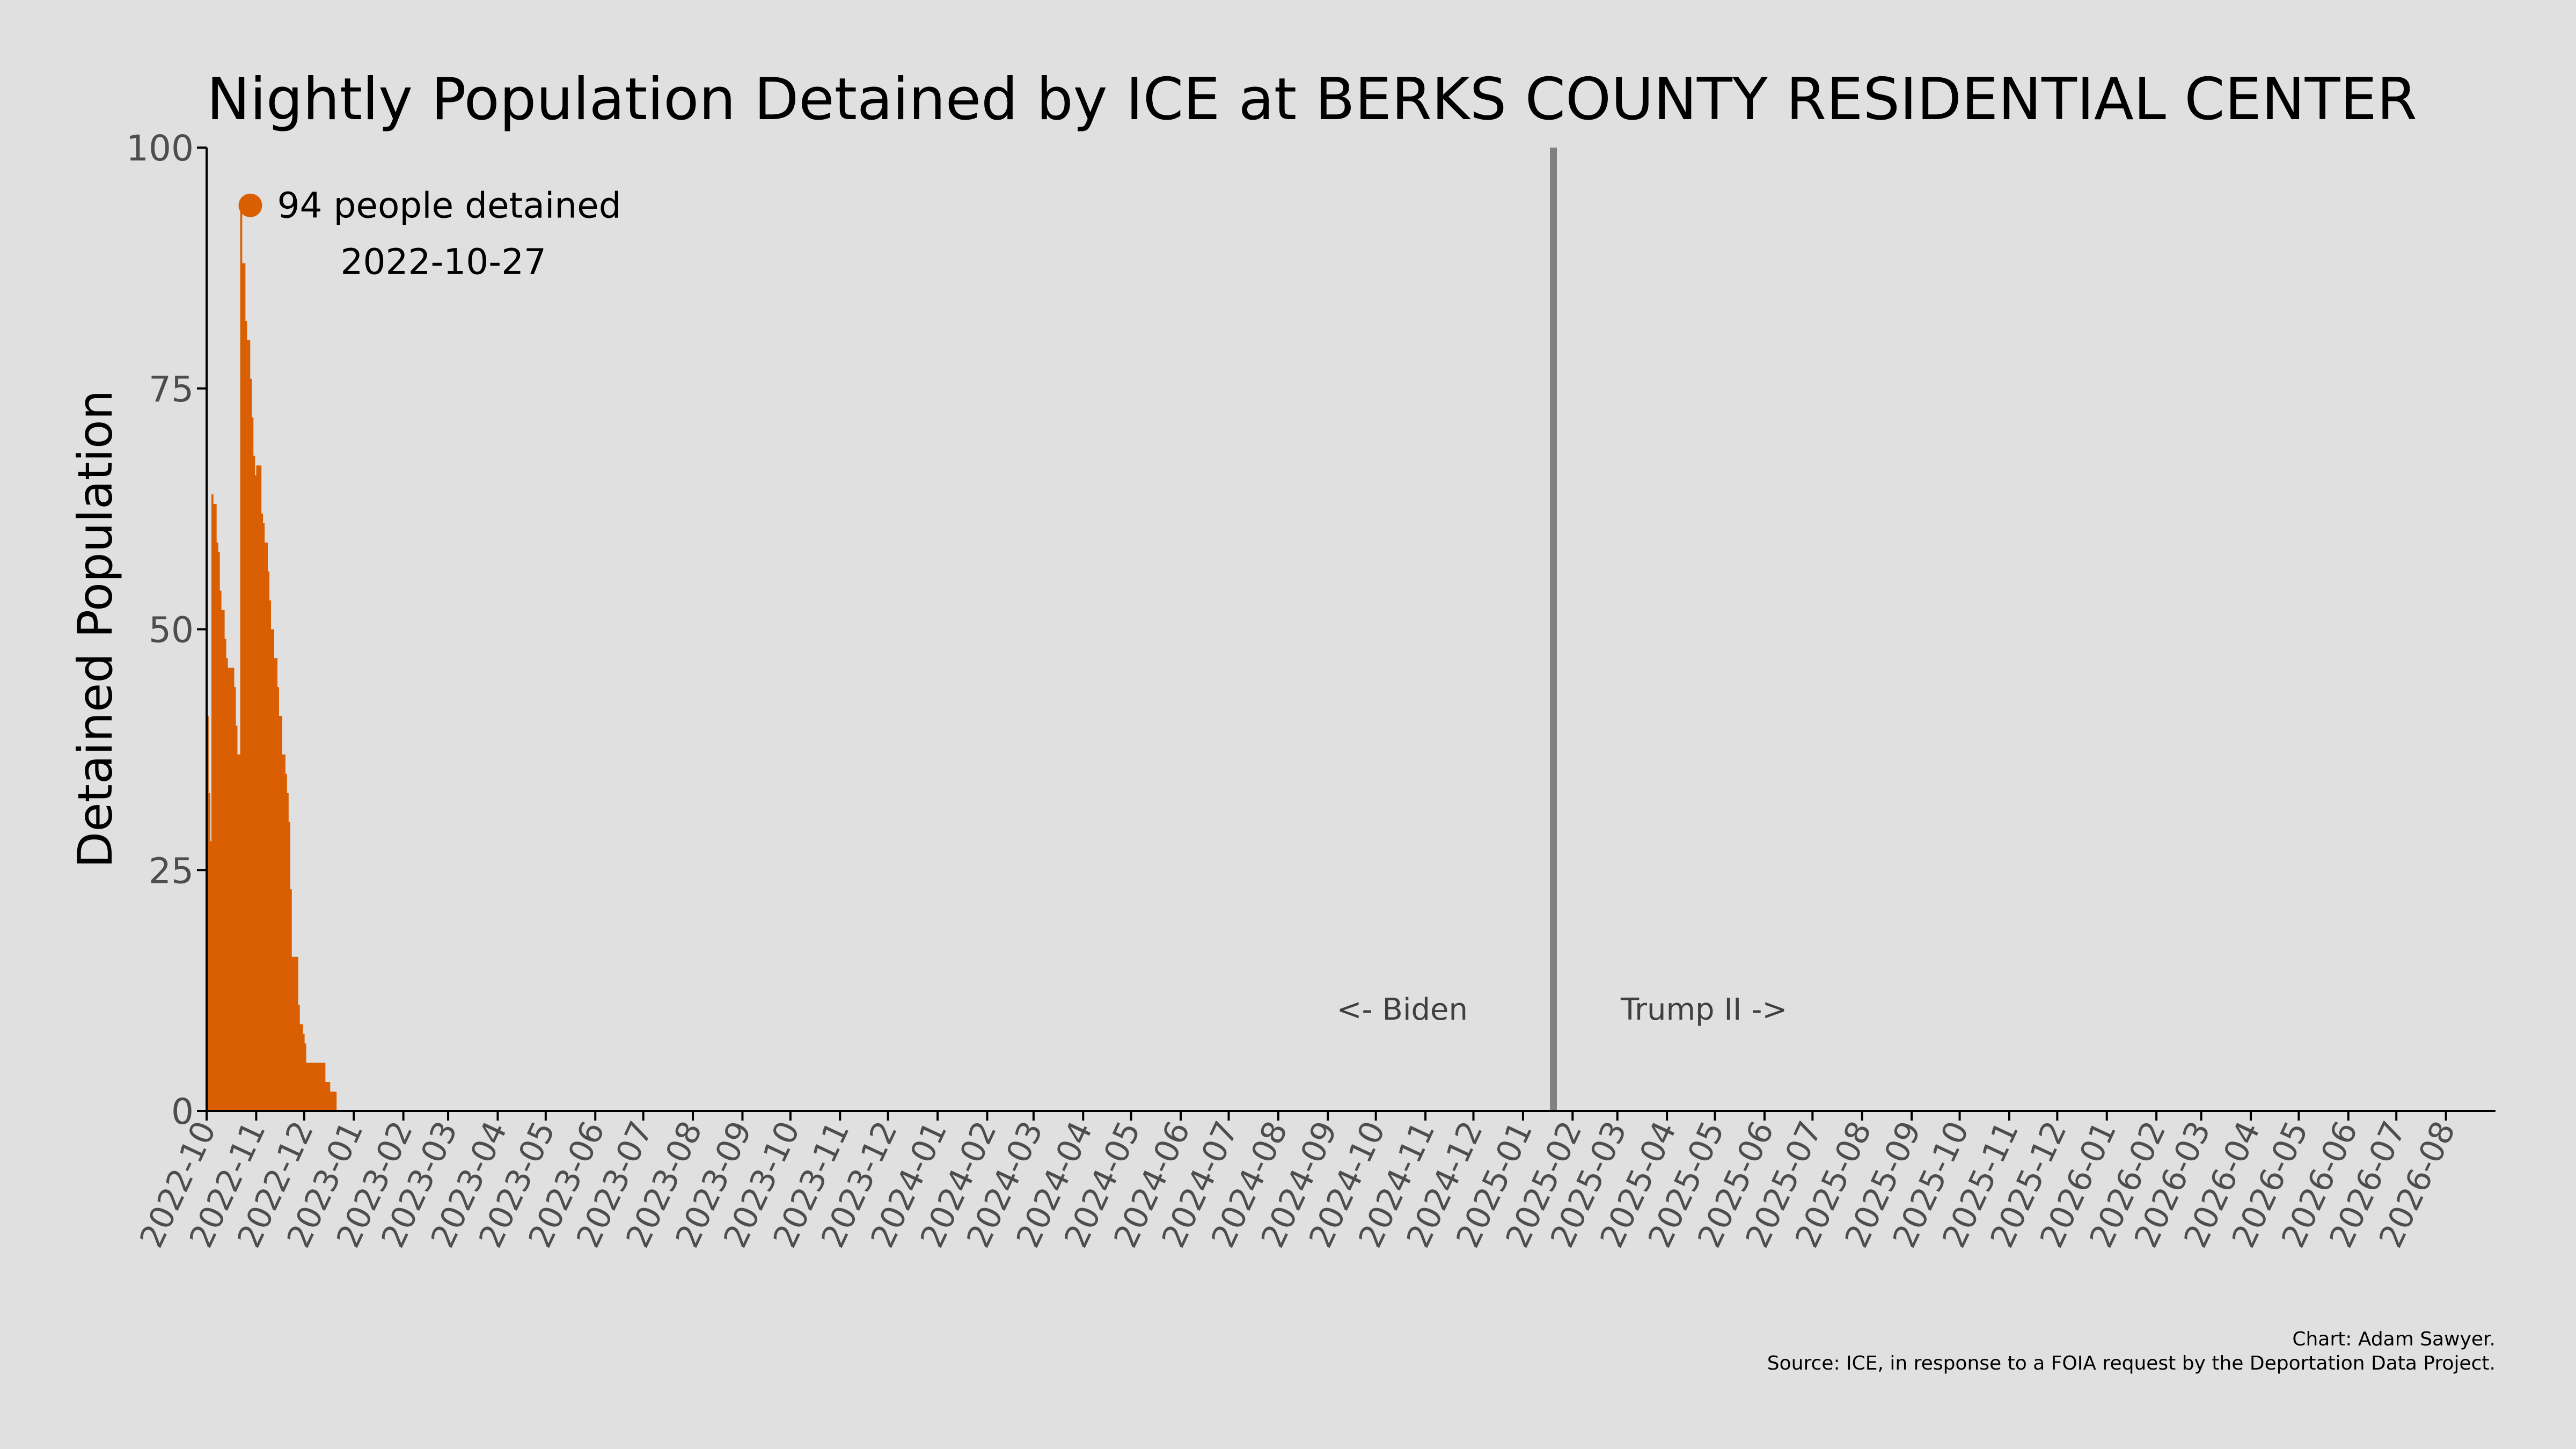 Image resolution: width=2576 pixels, height=1449 pixels. I want to click on y-ticks: 0 25 50 75 100, so click(166, 630).